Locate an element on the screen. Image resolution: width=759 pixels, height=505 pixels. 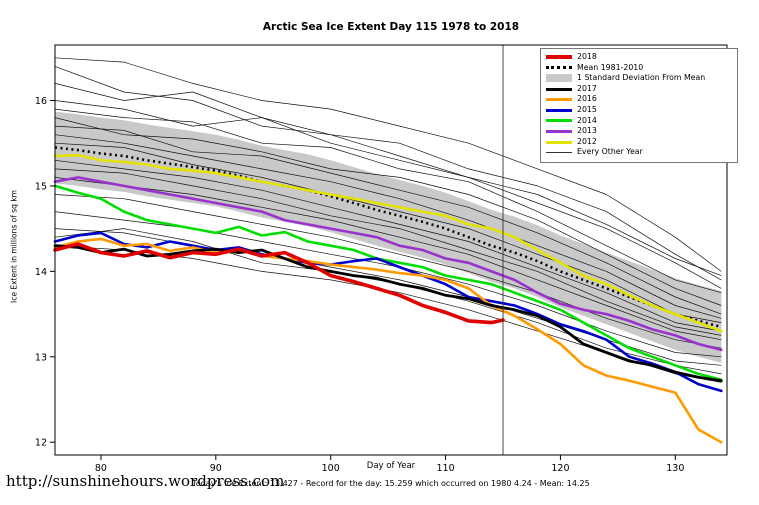
legend-label: 2016 is located at coordinates (587, 99).